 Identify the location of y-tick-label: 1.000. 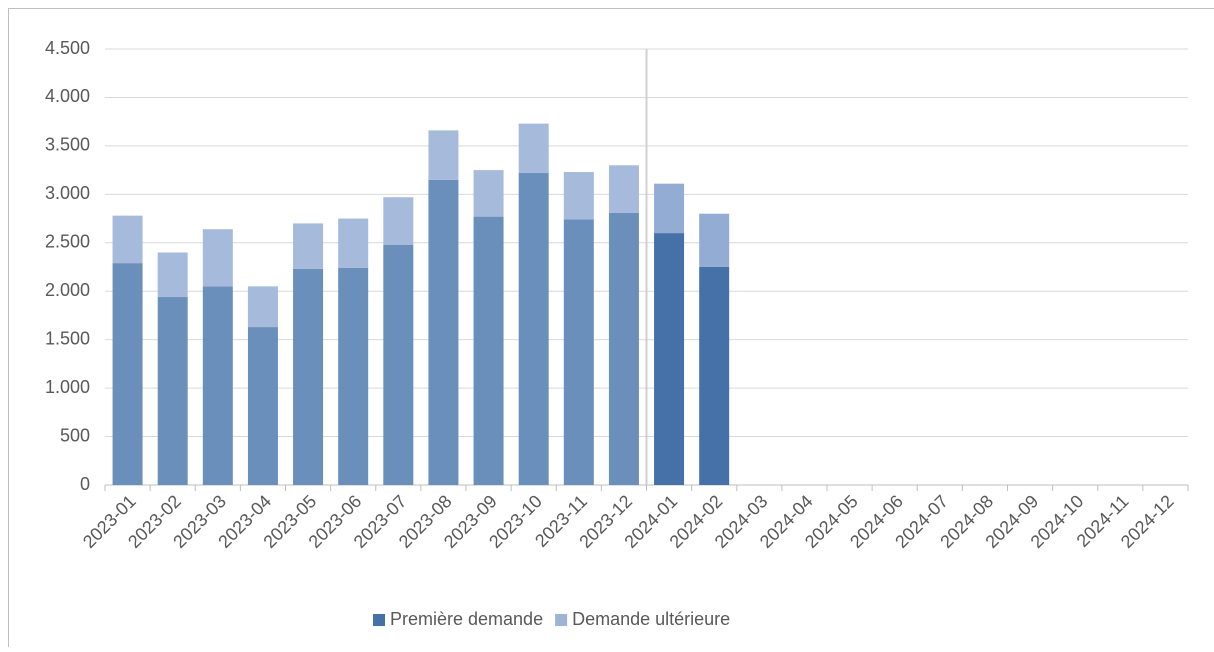
(67, 387).